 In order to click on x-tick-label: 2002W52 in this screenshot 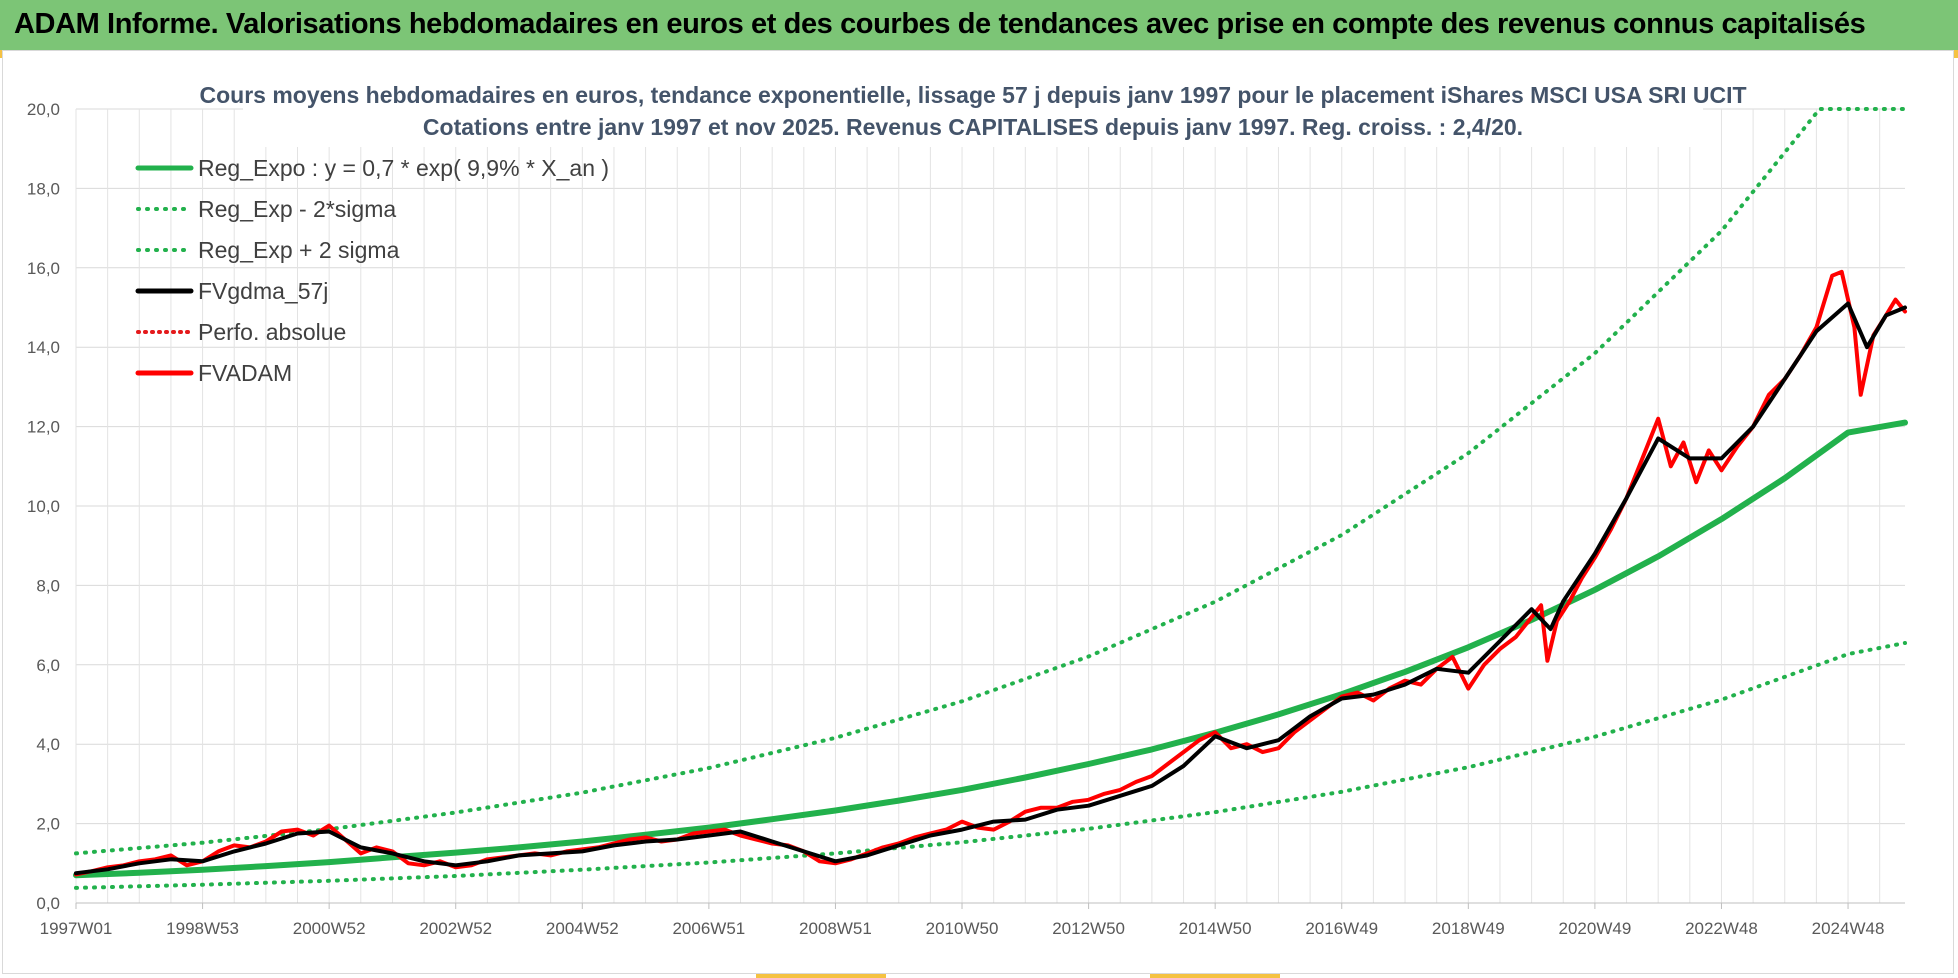, I will do `click(455, 928)`.